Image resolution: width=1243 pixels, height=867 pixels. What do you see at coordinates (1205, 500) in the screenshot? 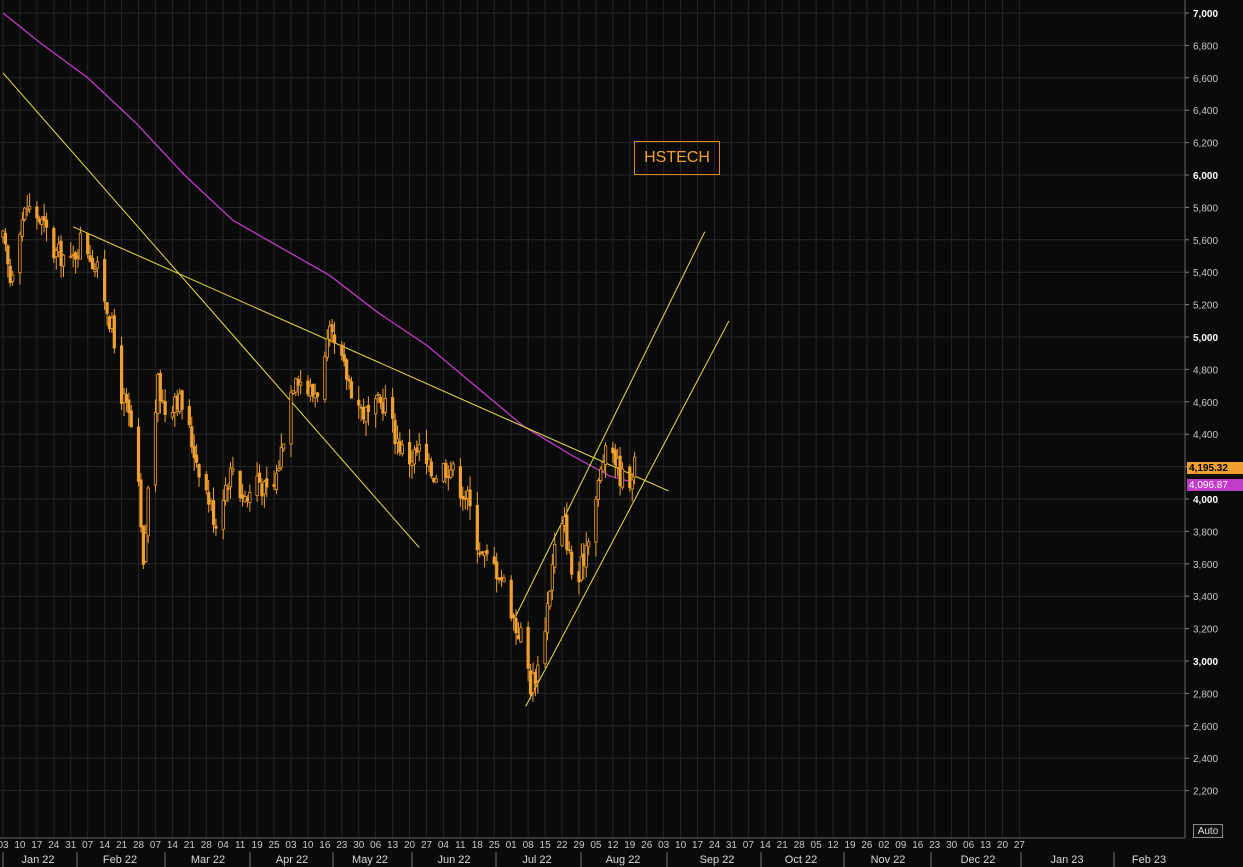
I see `y-tick-label: 4,000` at bounding box center [1205, 500].